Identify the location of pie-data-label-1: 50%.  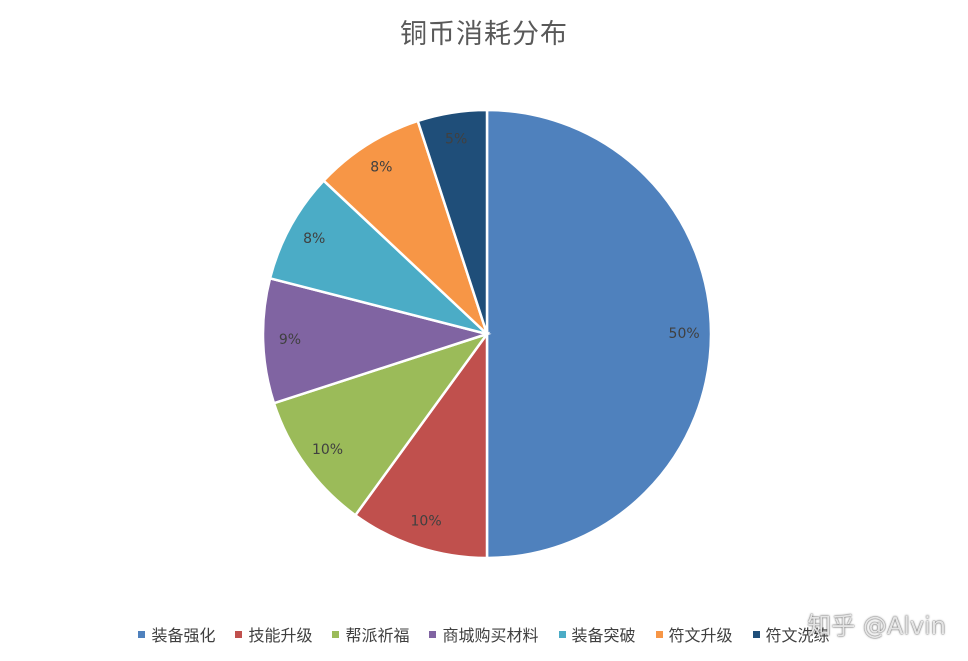
(684, 334).